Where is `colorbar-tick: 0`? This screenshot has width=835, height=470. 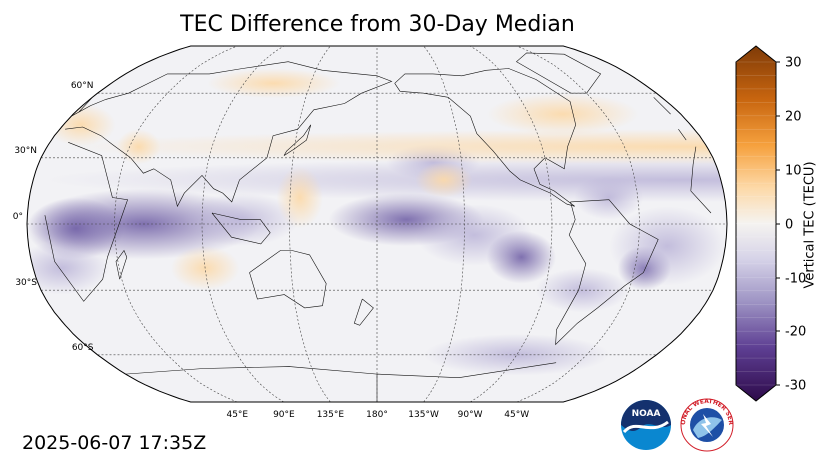
colorbar-tick: 0 is located at coordinates (789, 225).